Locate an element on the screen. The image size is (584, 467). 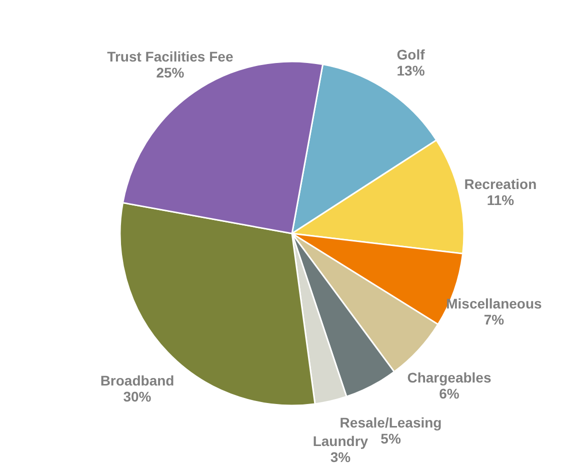
slice-label: Recreation is located at coordinates (500, 184).